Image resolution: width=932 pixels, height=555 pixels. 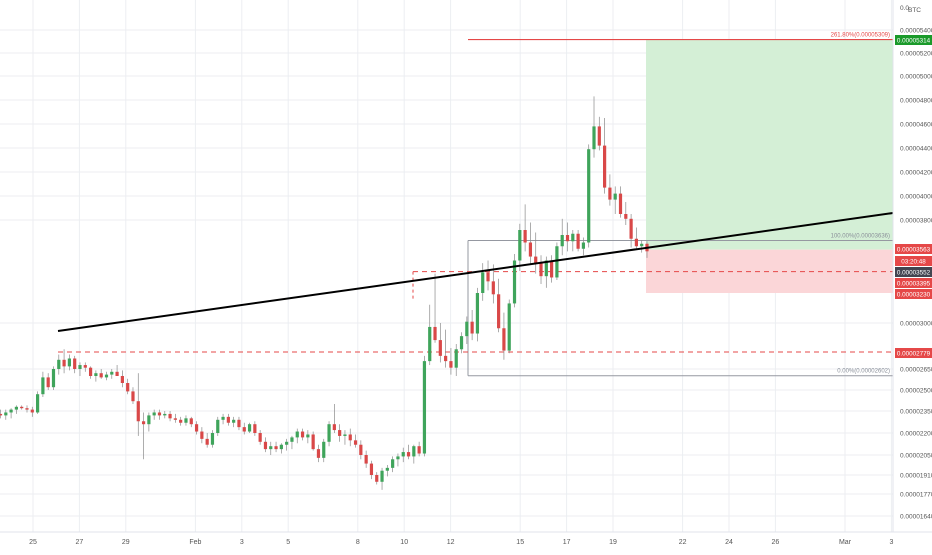 I want to click on y-tick-label: 0.00002050, so click(x=916, y=456).